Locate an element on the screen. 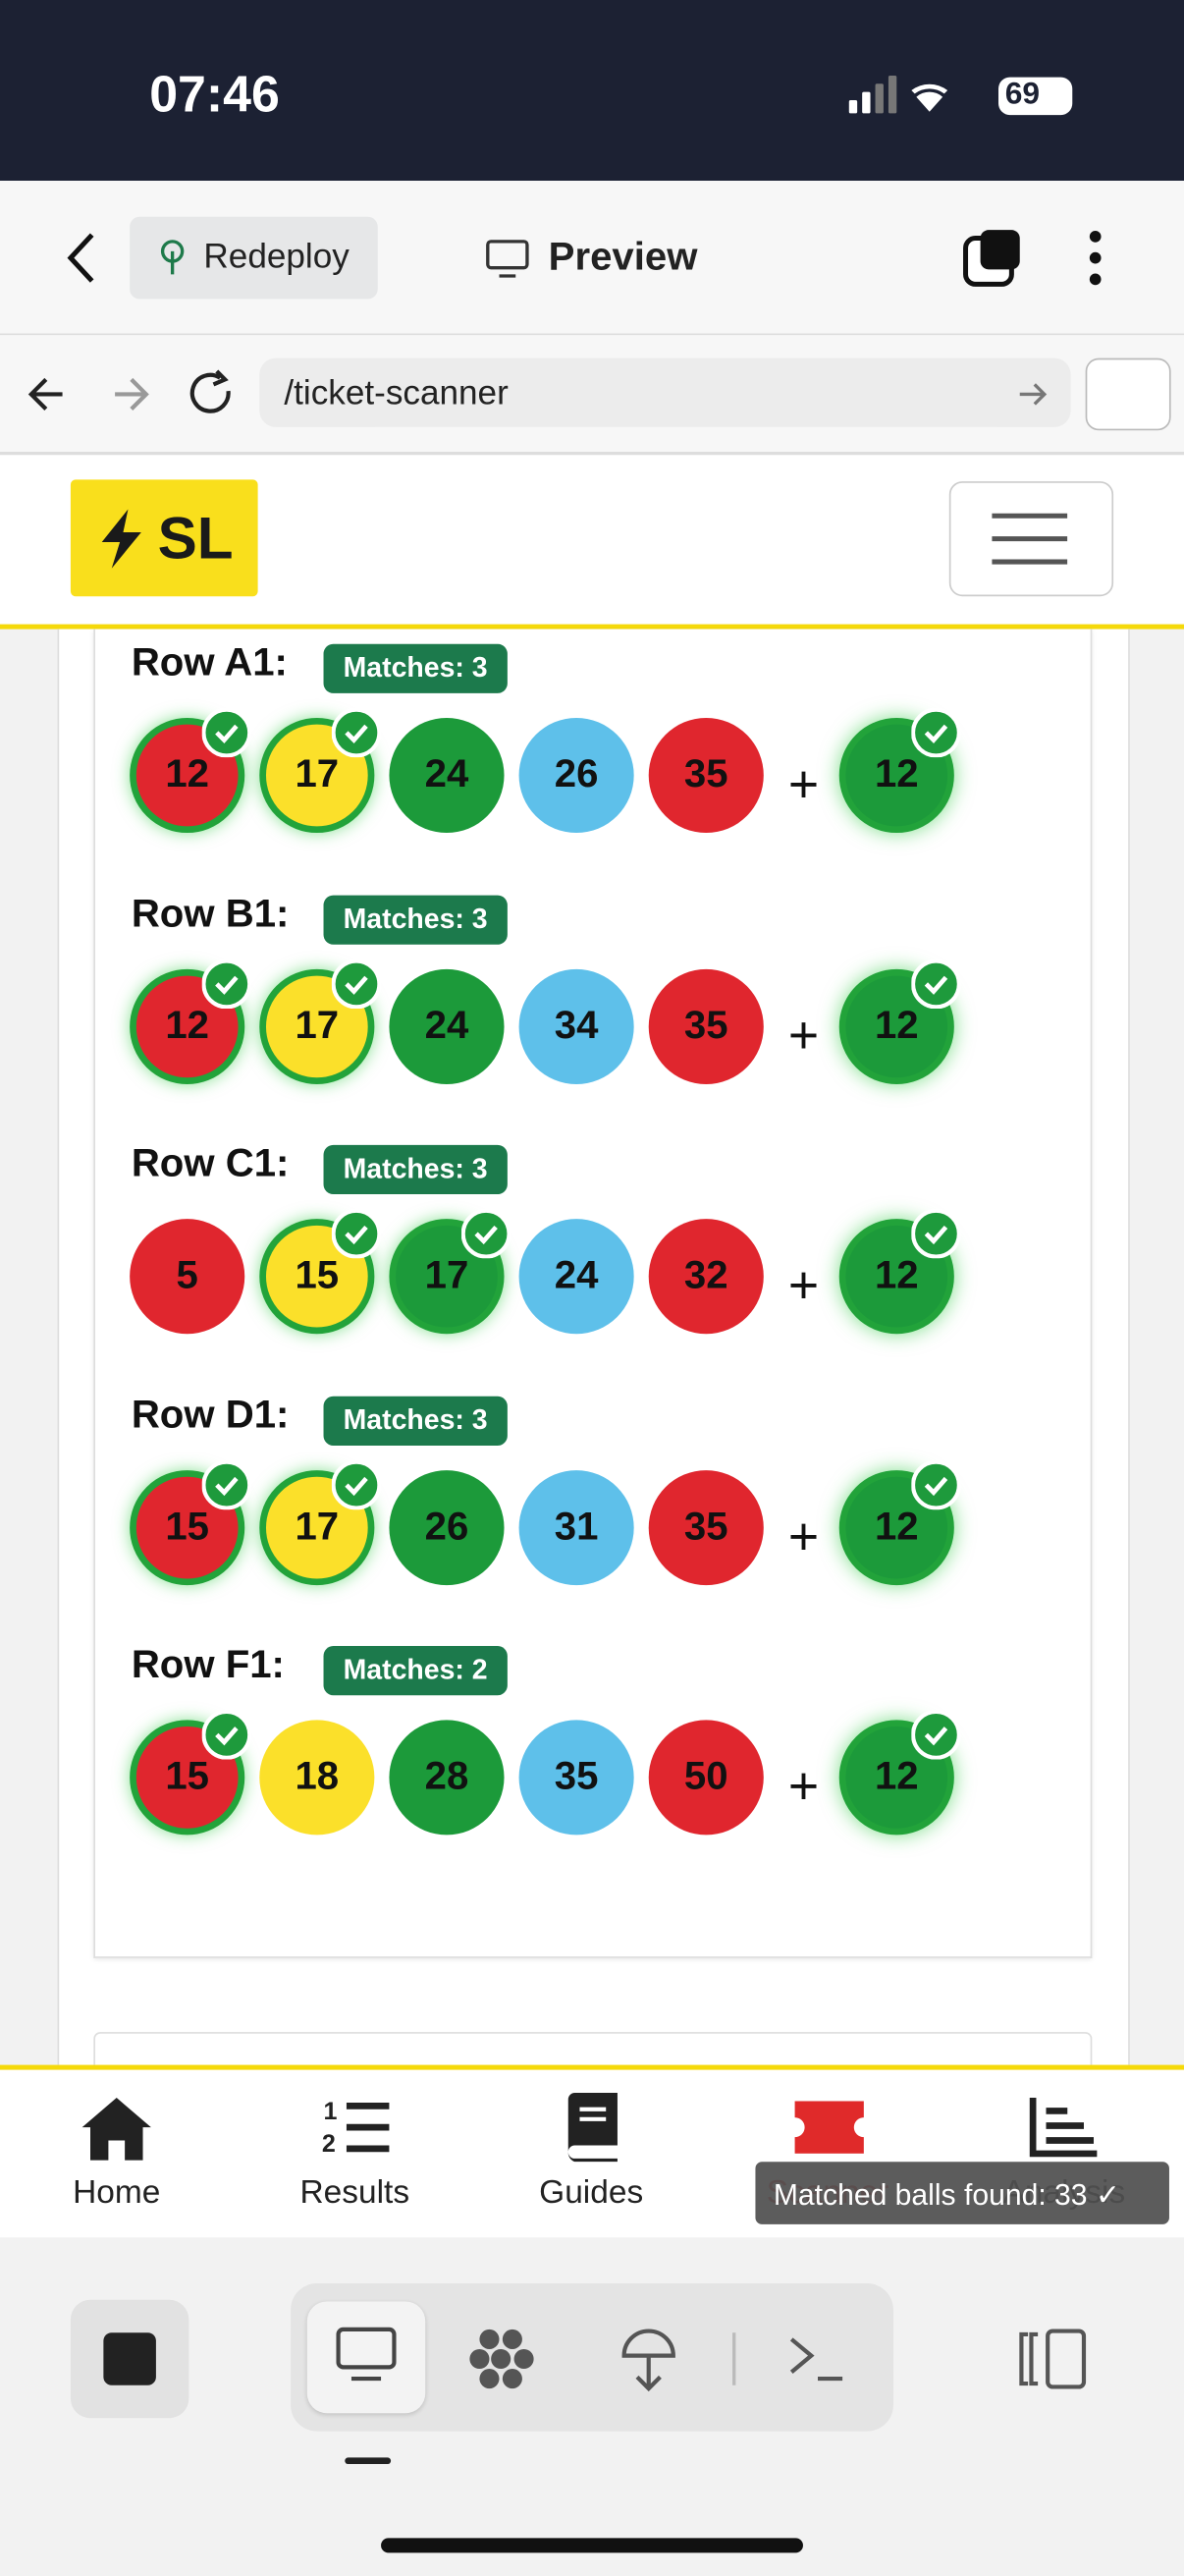 The image size is (1184, 2576). logo is located at coordinates (164, 538).